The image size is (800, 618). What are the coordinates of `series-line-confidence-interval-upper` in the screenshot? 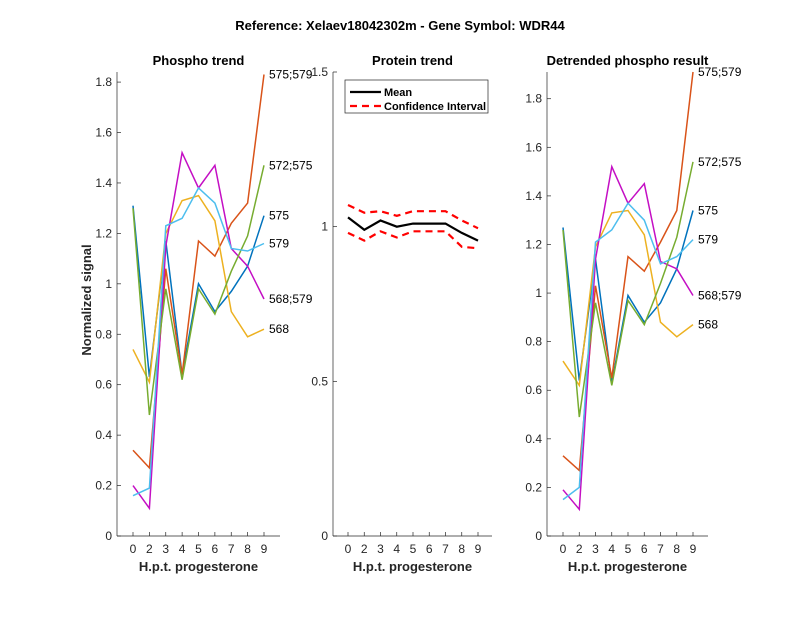 It's located at (413, 217).